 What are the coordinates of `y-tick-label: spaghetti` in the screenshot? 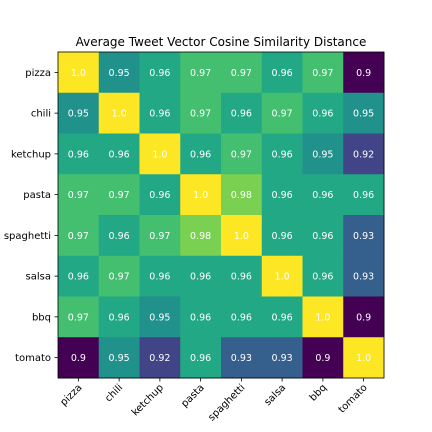 It's located at (27, 236).